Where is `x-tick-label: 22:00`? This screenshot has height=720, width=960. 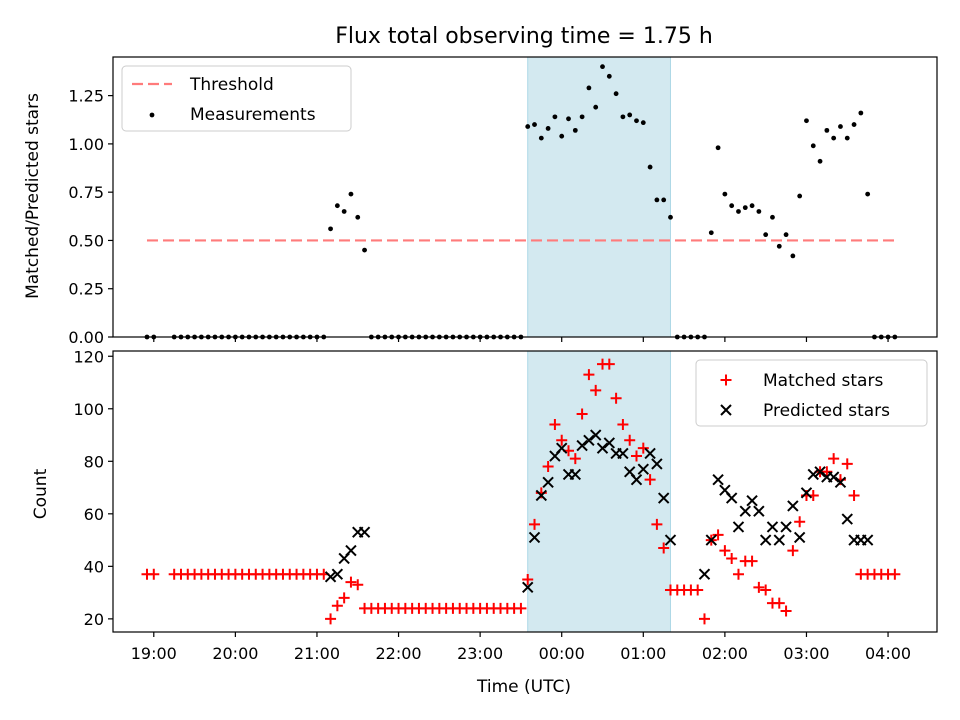 x-tick-label: 22:00 is located at coordinates (398, 653).